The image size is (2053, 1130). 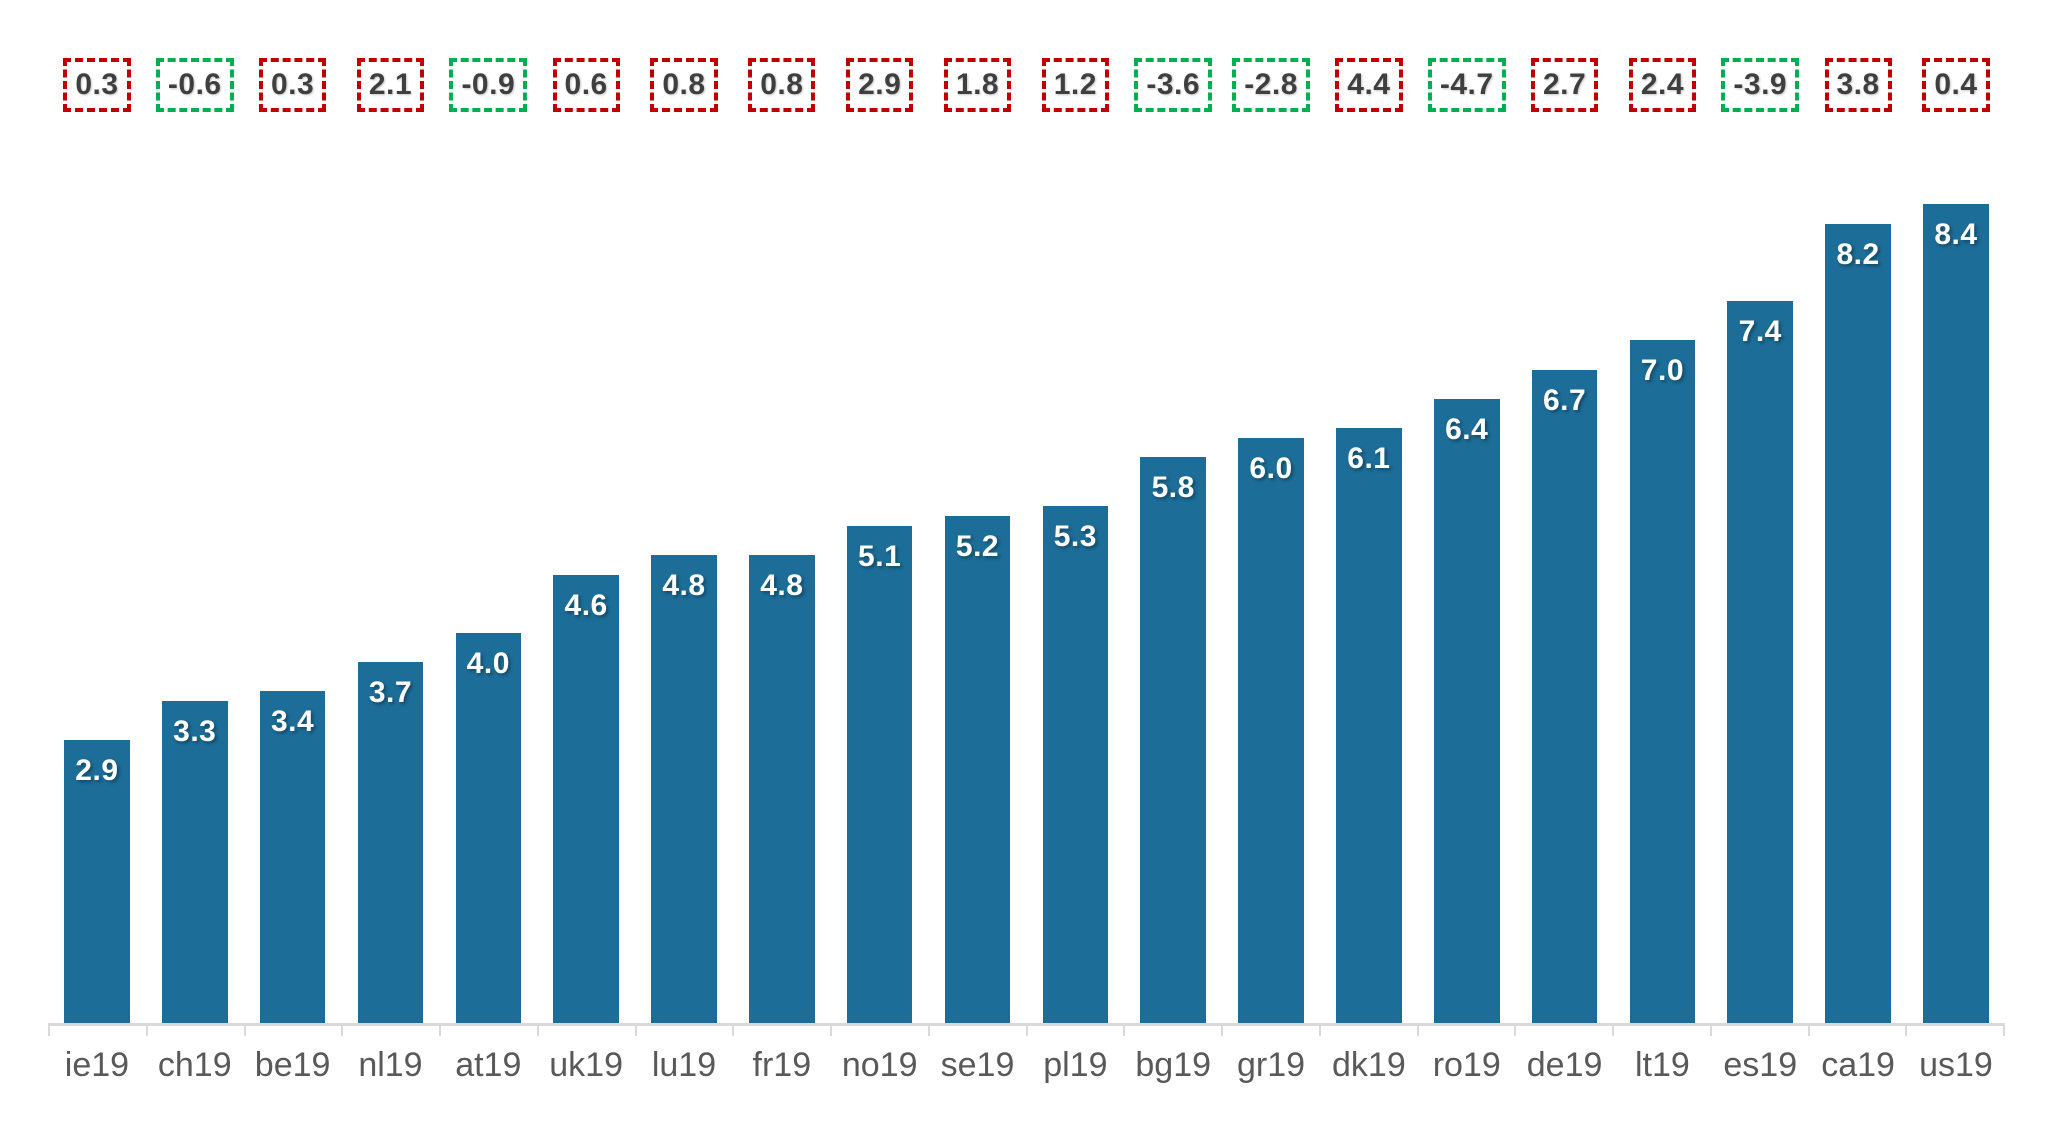 I want to click on bar-cell: 3.3, so click(x=195, y=862).